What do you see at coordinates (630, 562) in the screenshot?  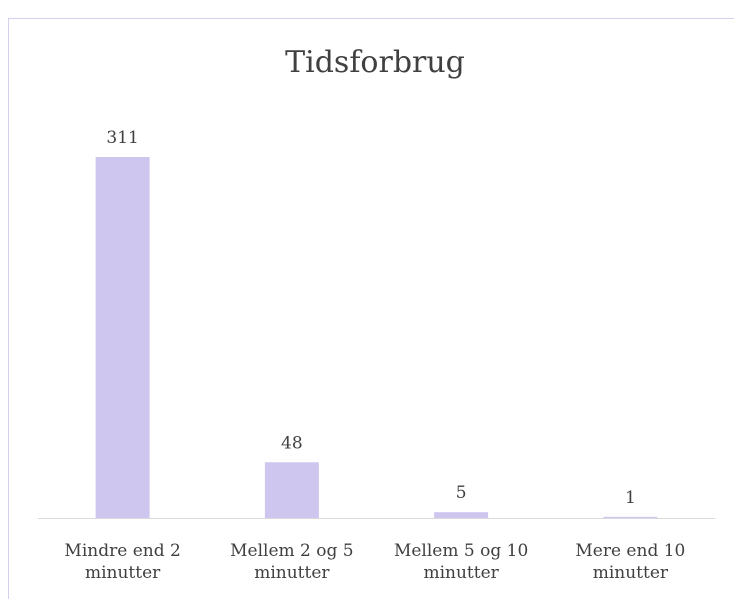 I see `x-tick-label: Mere end 10 minutter` at bounding box center [630, 562].